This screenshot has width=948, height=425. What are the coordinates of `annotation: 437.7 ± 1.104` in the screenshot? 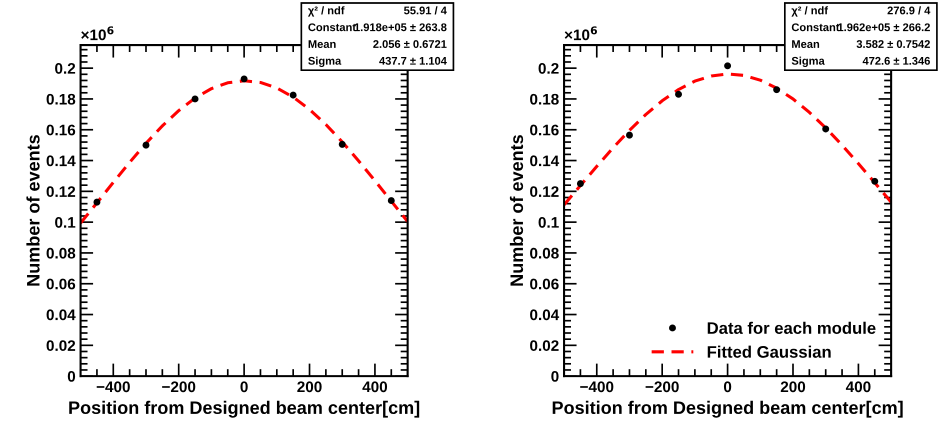 It's located at (413, 60).